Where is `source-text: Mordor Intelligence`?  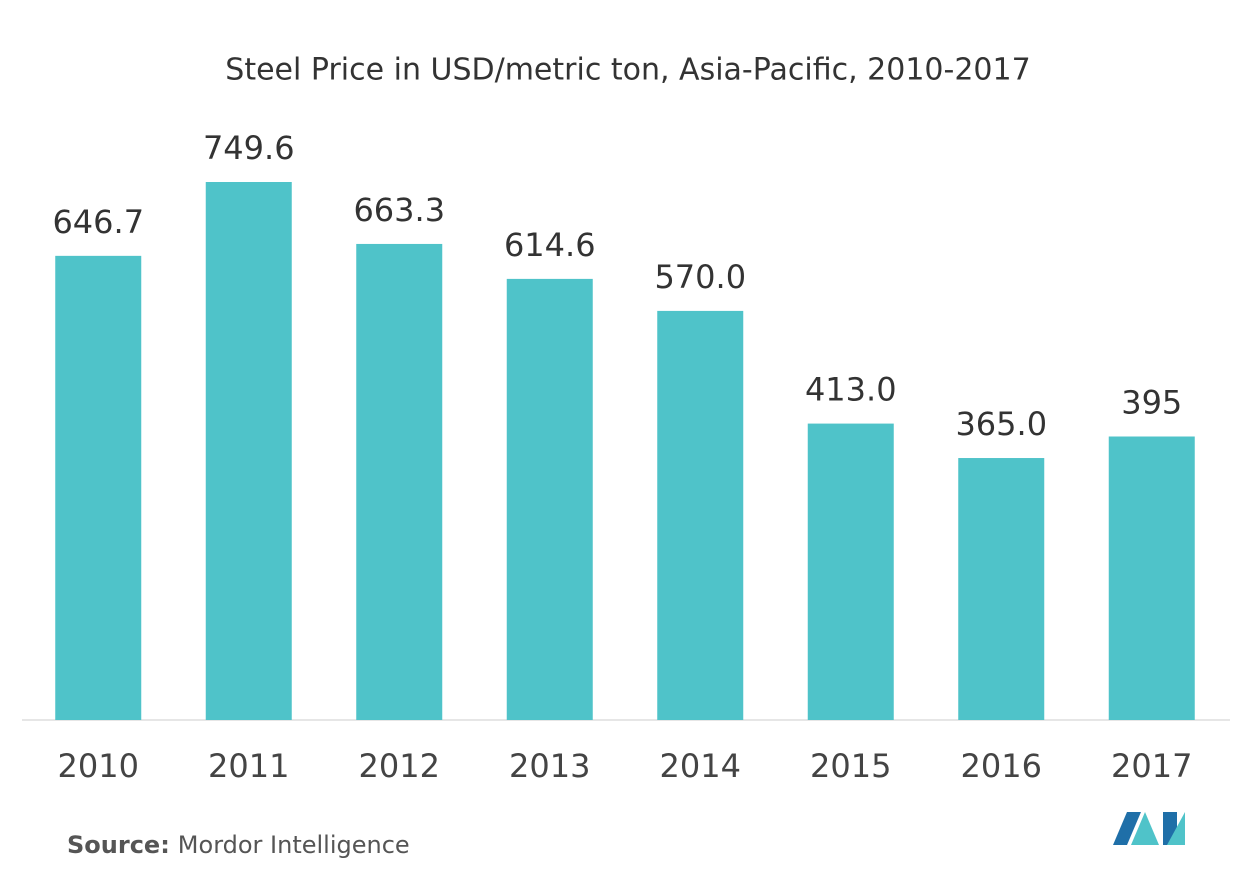 source-text: Mordor Intelligence is located at coordinates (294, 845).